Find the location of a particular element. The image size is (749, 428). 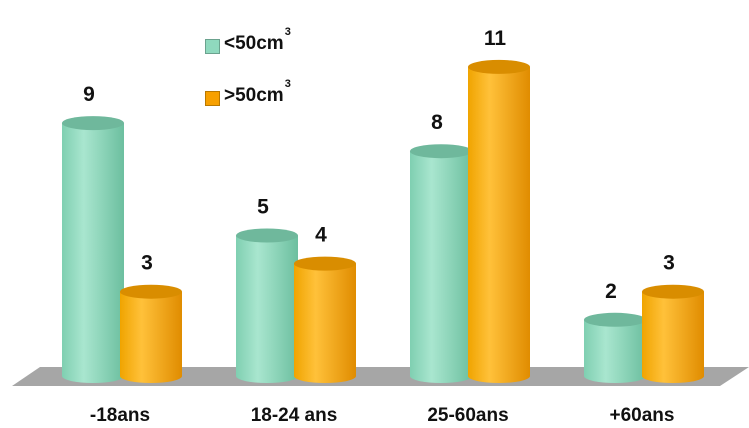

legend-label-sup-series-1: 3 is located at coordinates (287, 32).